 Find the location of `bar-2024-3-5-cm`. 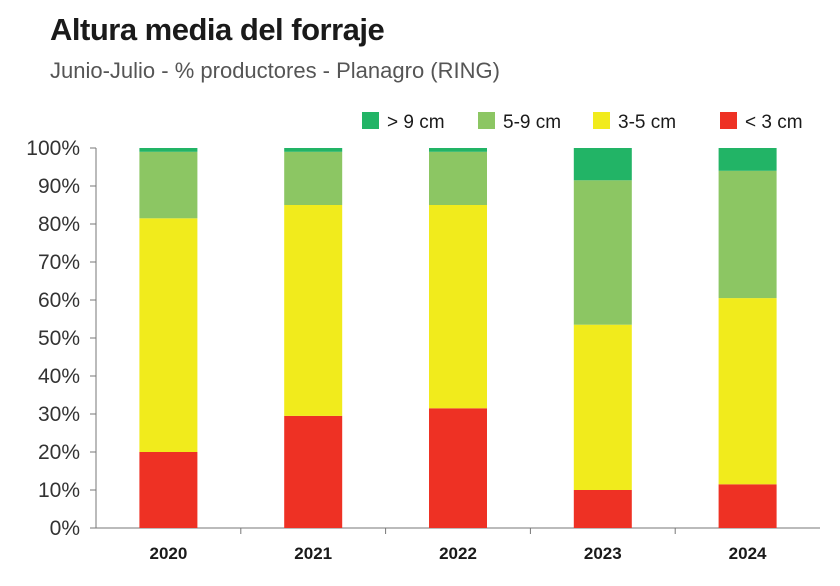

bar-2024-3-5-cm is located at coordinates (747, 391).